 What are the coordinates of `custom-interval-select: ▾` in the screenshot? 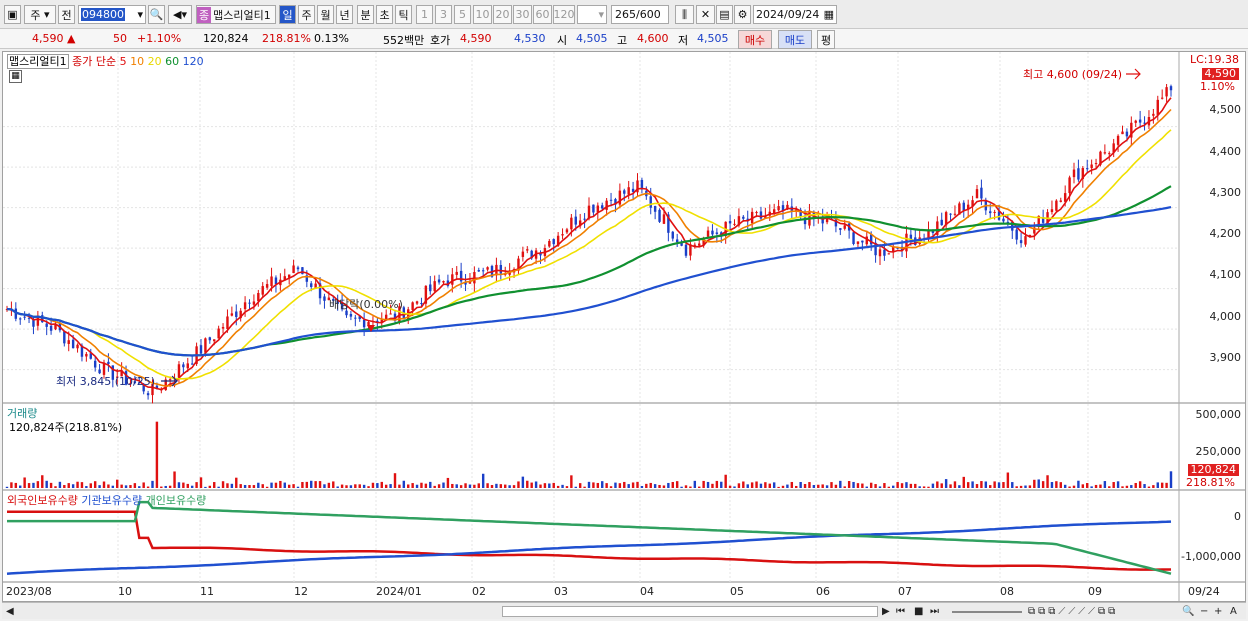 It's located at (592, 14).